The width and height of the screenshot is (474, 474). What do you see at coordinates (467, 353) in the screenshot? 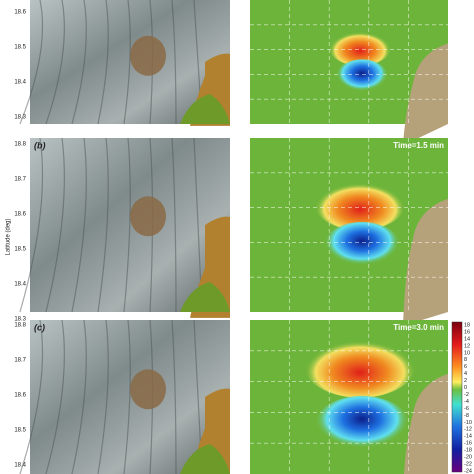
I see `colorbar-label: 10` at bounding box center [467, 353].